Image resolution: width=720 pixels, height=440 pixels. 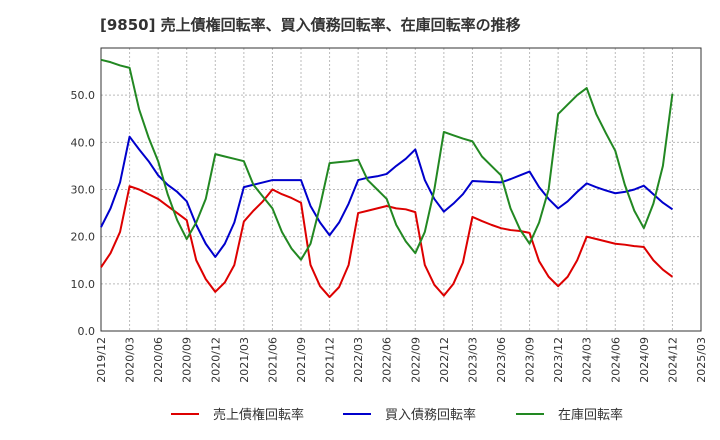 What do you see at coordinates (672, 360) in the screenshot?
I see `x-tick-label: 2024/12` at bounding box center [672, 360].